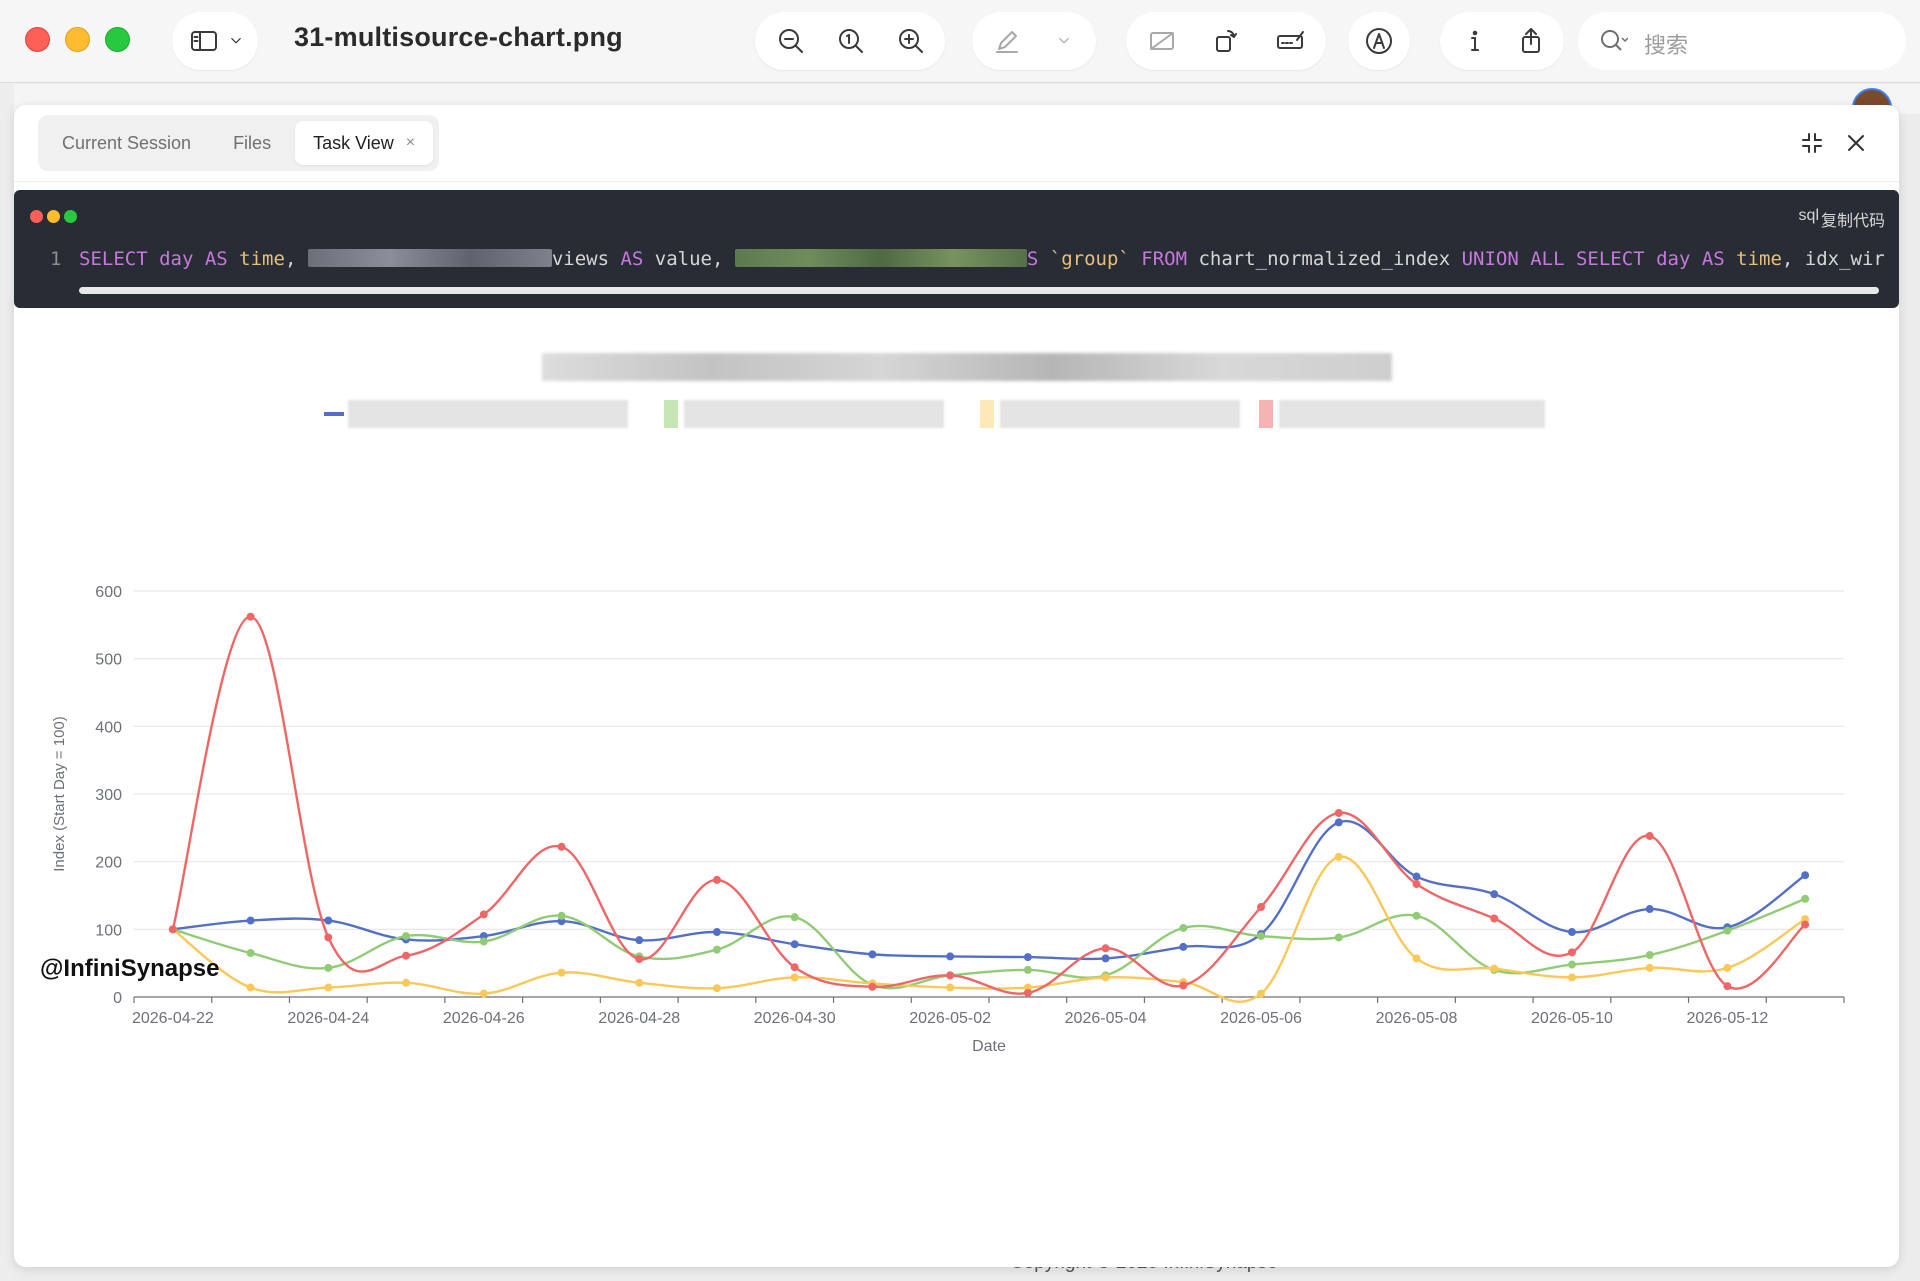  I want to click on chevron-down-icon, so click(1064, 41).